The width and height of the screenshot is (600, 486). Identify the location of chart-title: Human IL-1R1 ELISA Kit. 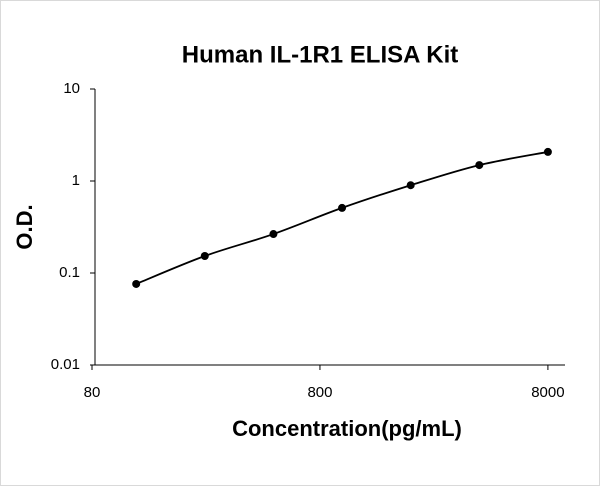
(320, 54).